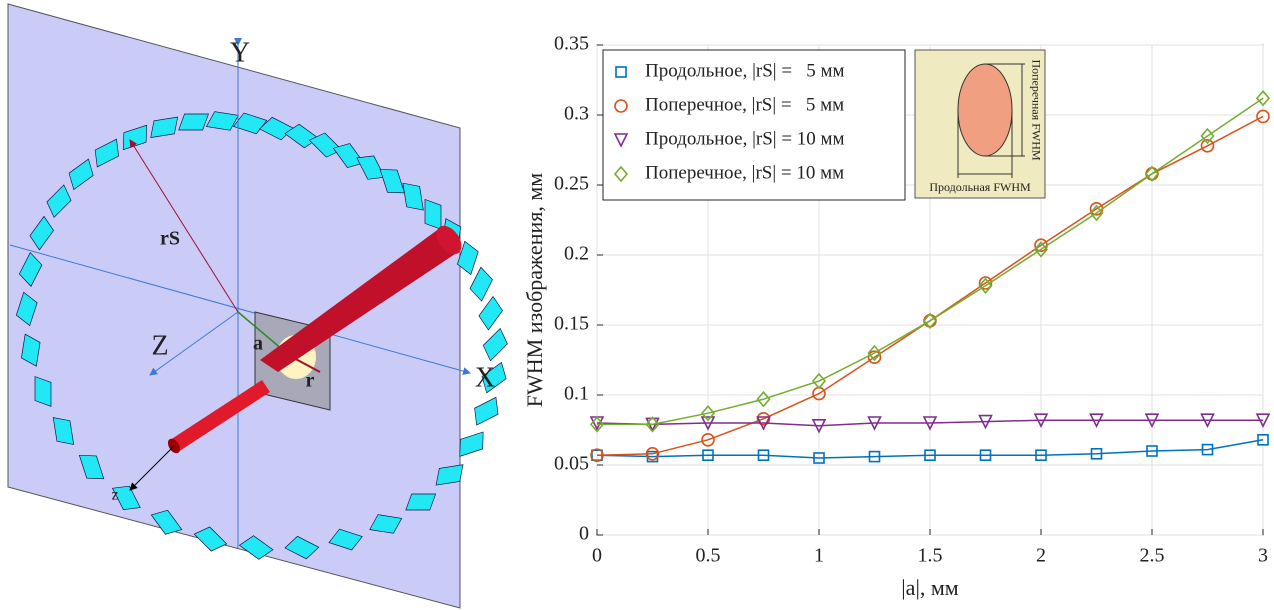  Describe the element at coordinates (980, 187) in the screenshot. I see `inset-horizontal-label: Продольная FWHM` at that location.